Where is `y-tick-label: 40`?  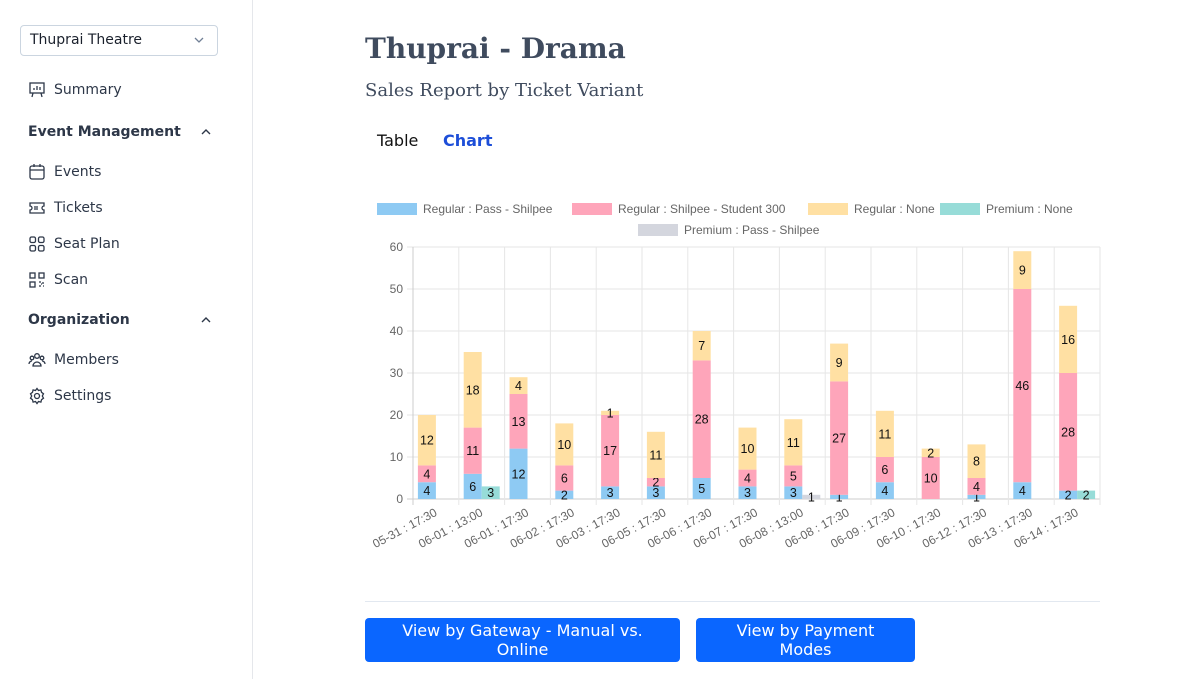
y-tick-label: 40 is located at coordinates (397, 331).